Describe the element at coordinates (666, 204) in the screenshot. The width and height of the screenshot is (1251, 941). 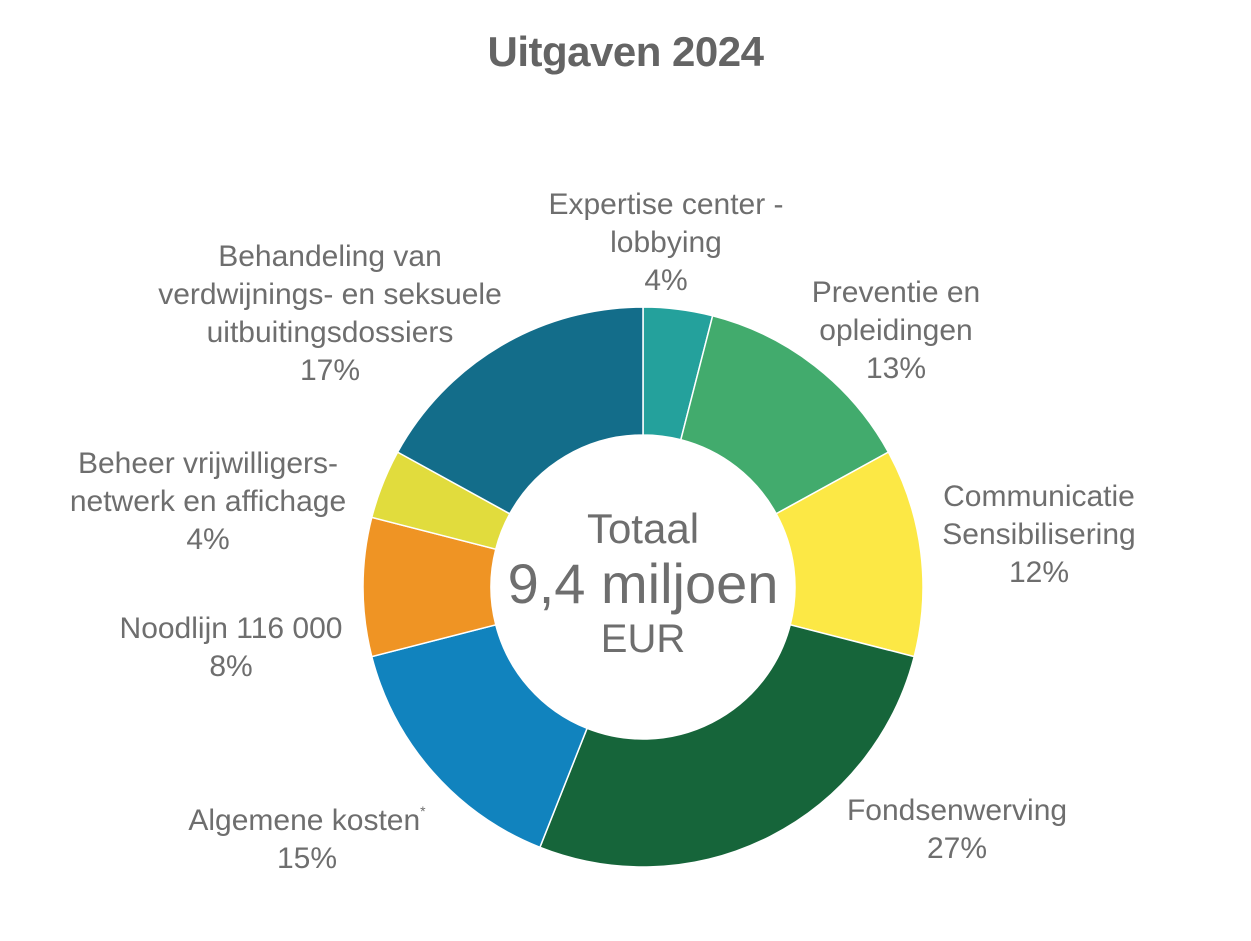
I see `slice-label-text: Expertise center -` at that location.